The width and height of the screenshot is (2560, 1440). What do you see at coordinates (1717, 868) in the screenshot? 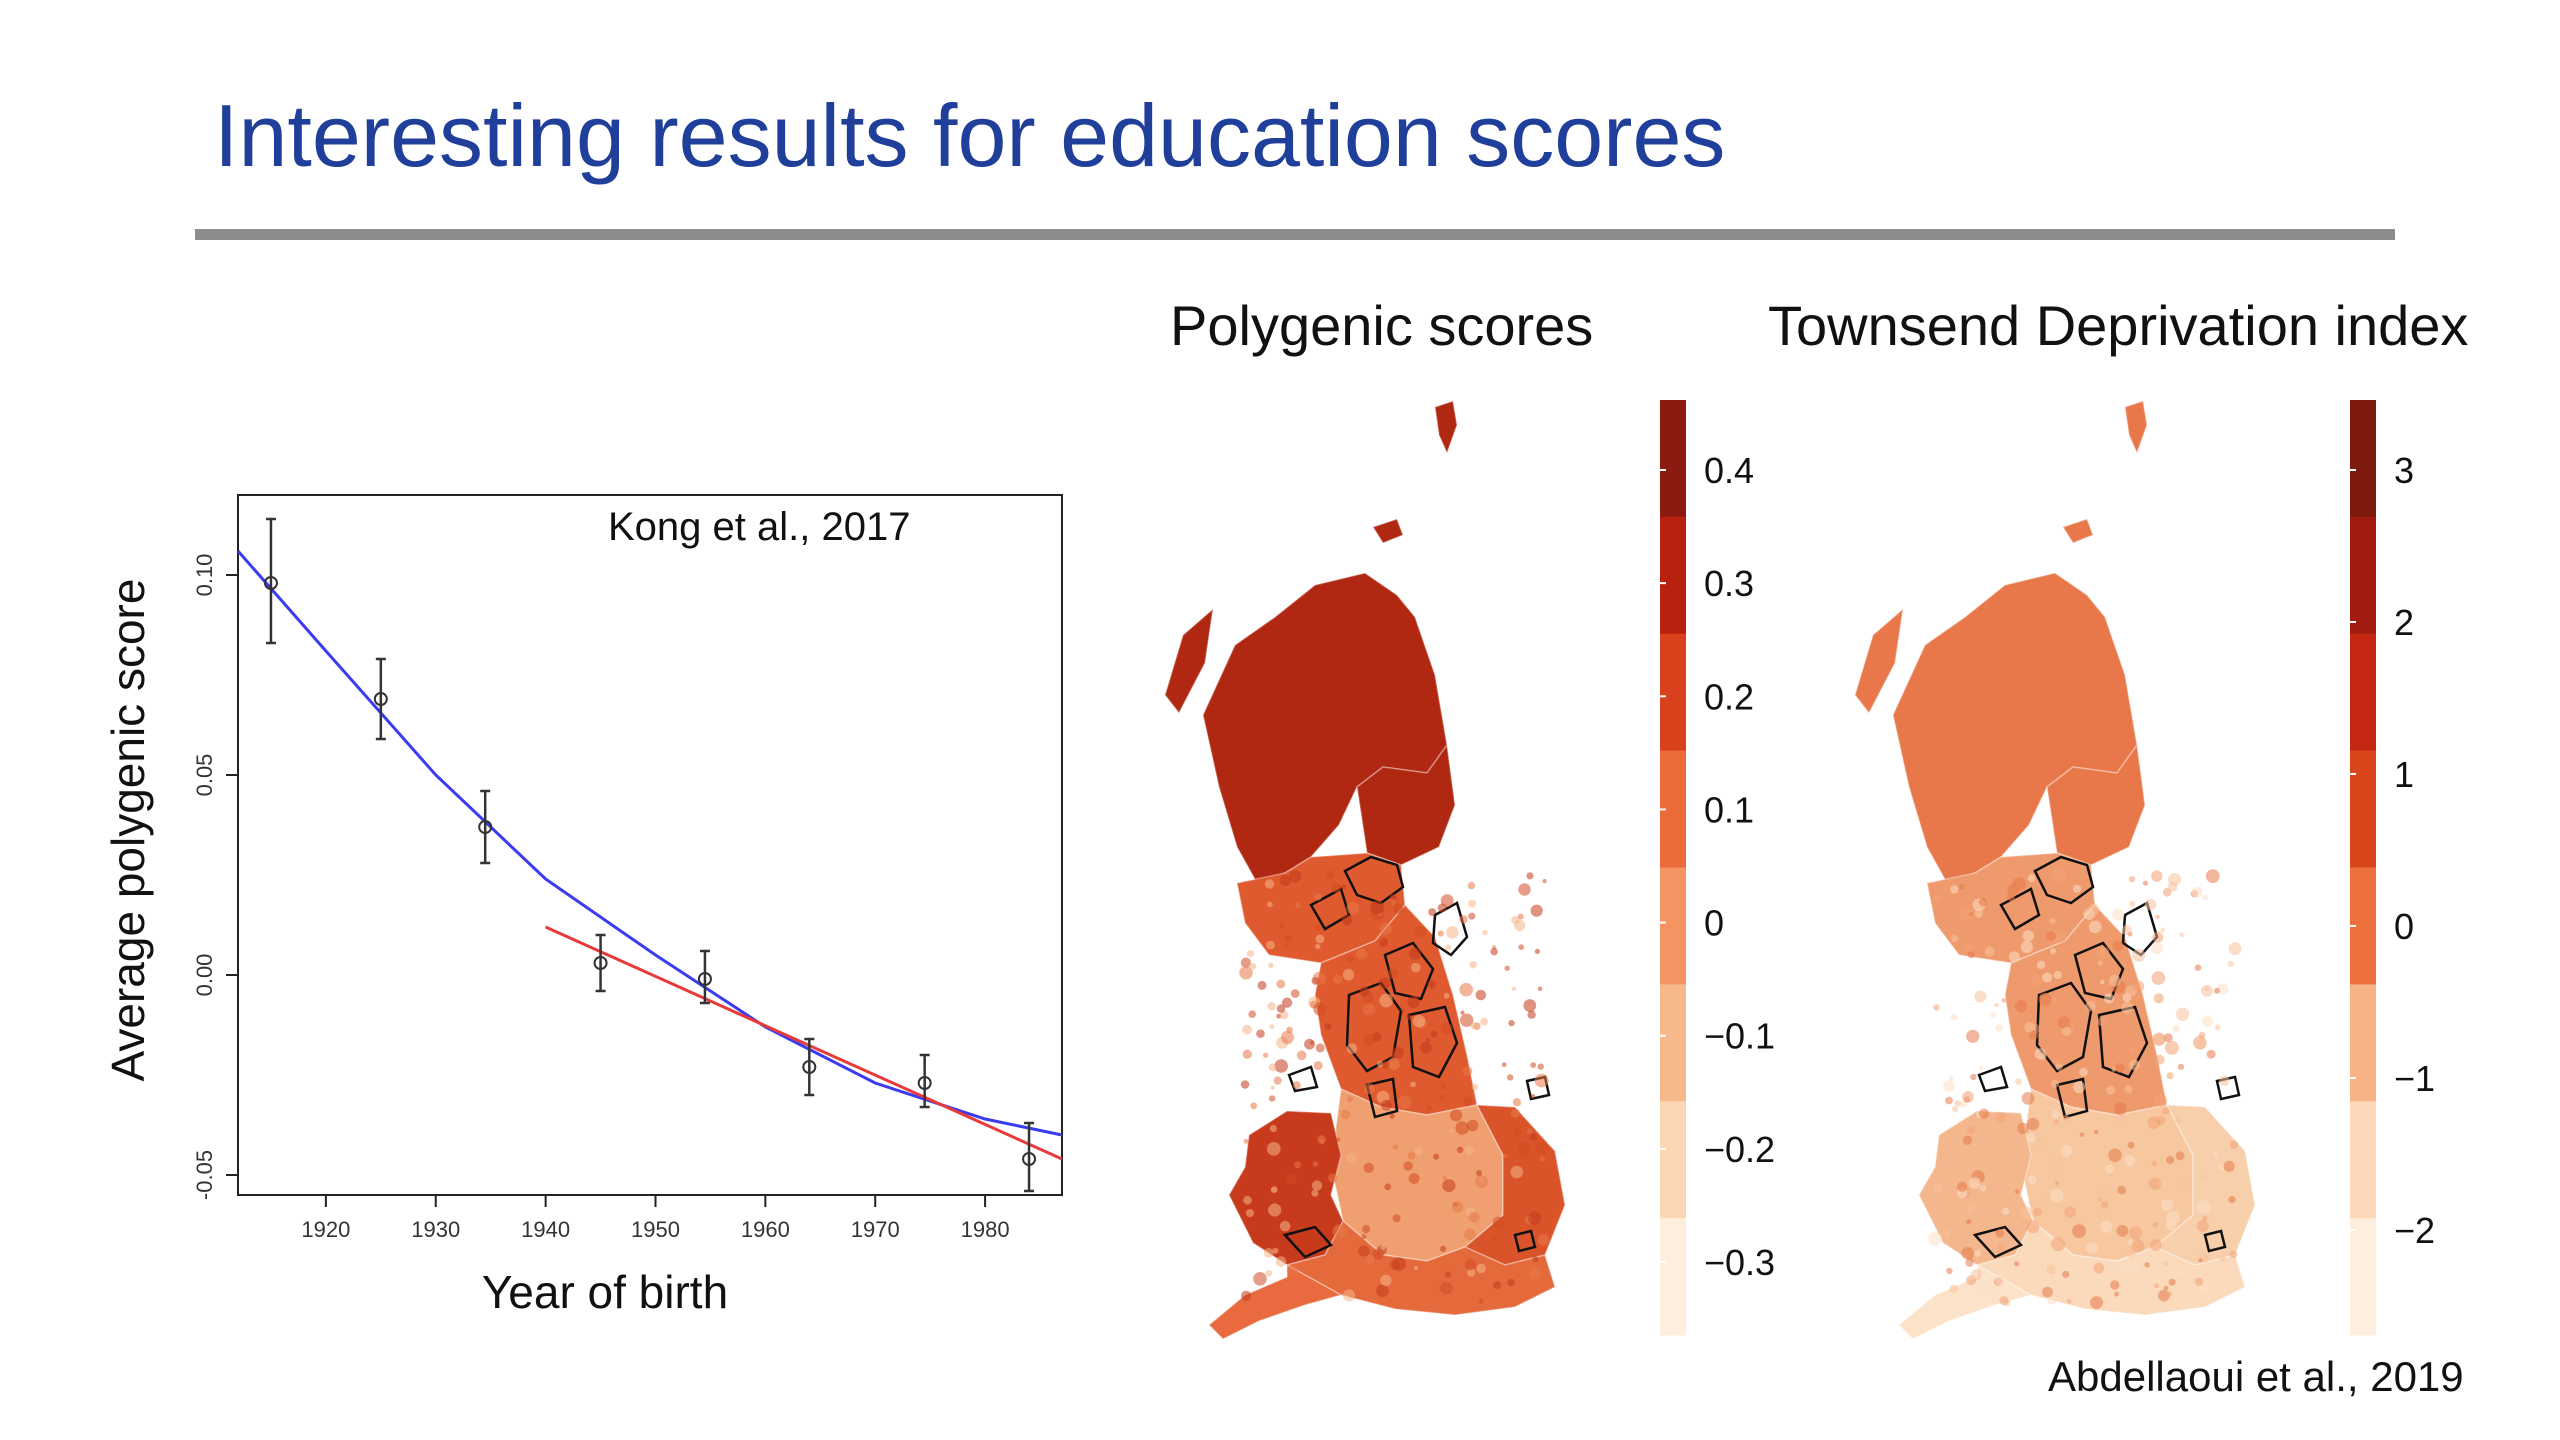
I see `polygenic-colorbar: 0.4 0.3 0.2 0.1 0 −0.1 −0.2 −0.3` at bounding box center [1717, 868].